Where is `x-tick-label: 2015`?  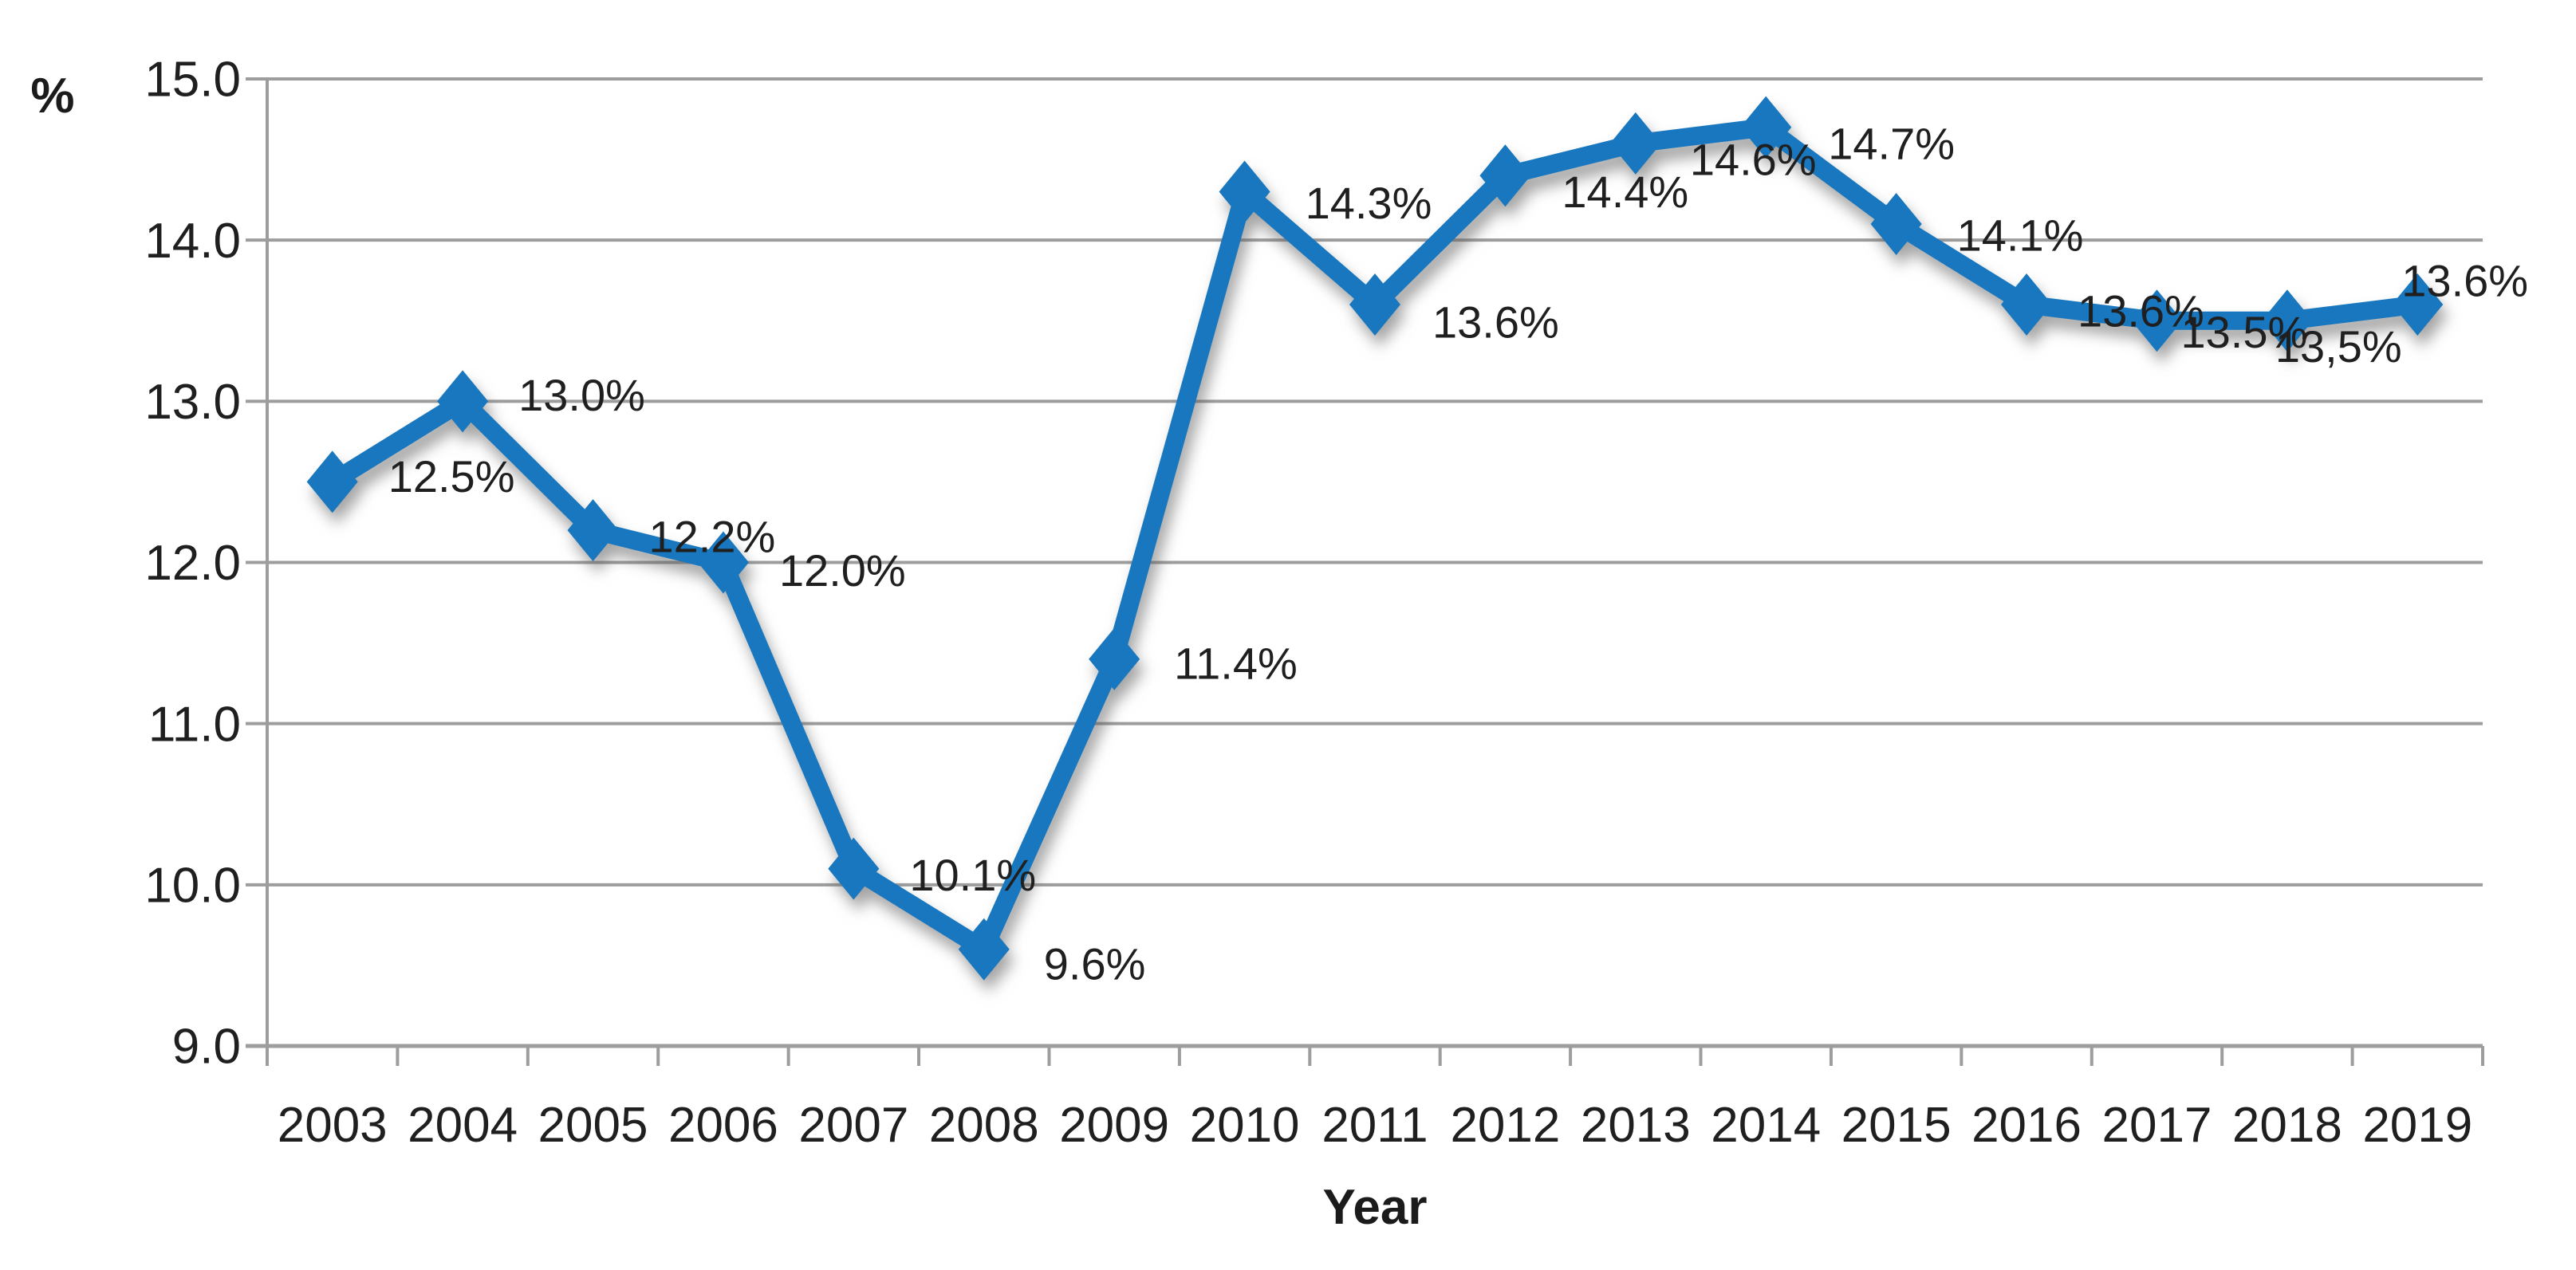
x-tick-label: 2015 is located at coordinates (1896, 1125).